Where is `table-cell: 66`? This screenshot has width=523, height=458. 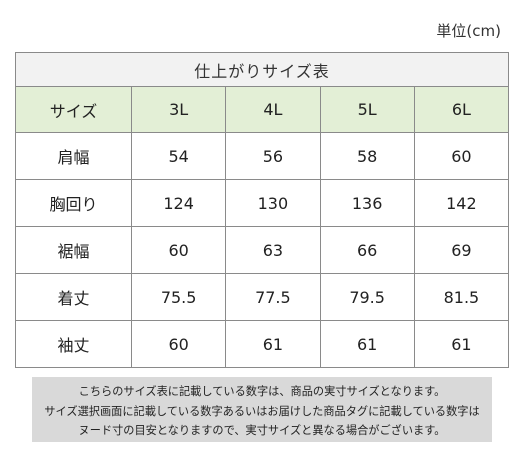
table-cell: 66 is located at coordinates (367, 250).